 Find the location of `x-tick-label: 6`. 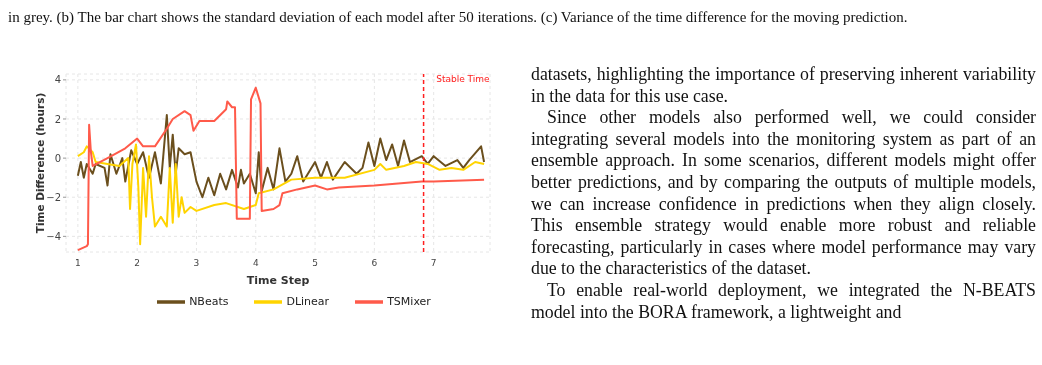

x-tick-label: 6 is located at coordinates (374, 263).